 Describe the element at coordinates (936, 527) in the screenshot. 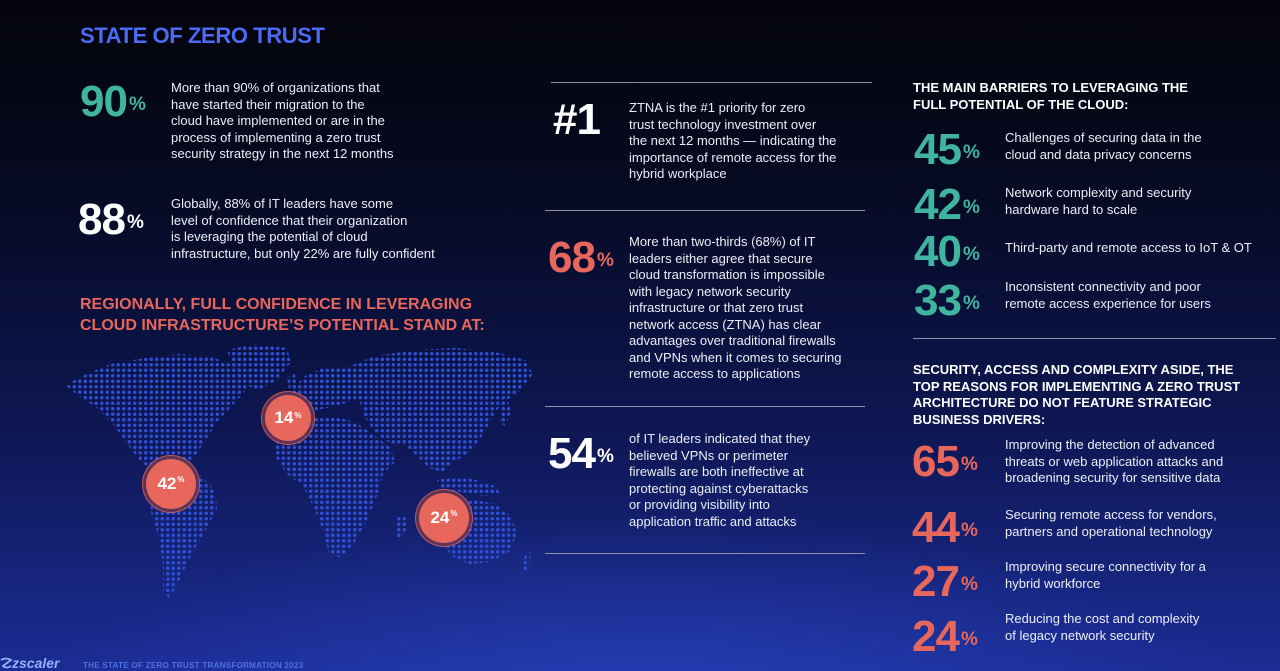

I see `stat-number: 44` at that location.